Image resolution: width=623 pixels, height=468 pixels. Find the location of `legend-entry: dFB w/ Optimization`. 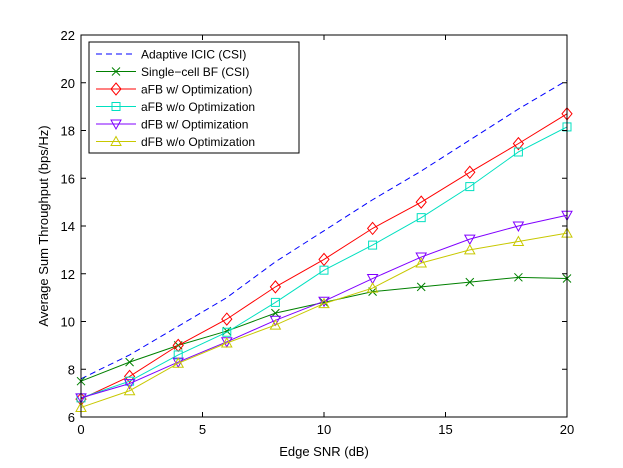

legend-entry: dFB w/ Optimization is located at coordinates (172, 125).